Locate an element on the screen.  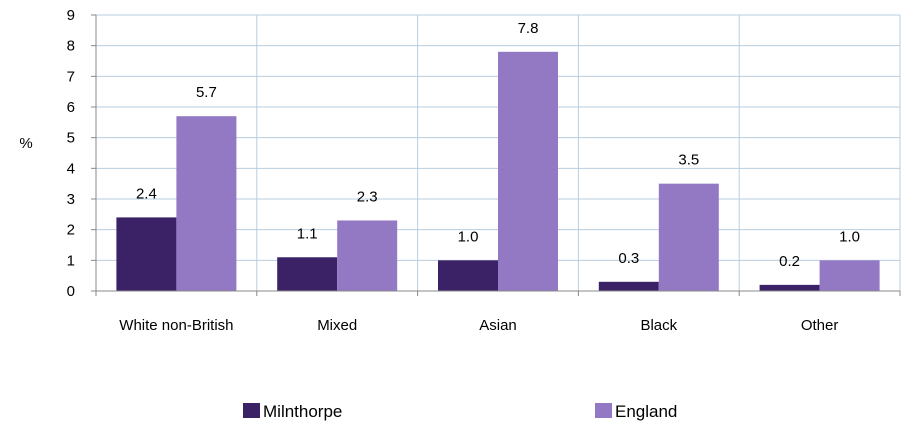
data-label: 5.7 is located at coordinates (206, 92).